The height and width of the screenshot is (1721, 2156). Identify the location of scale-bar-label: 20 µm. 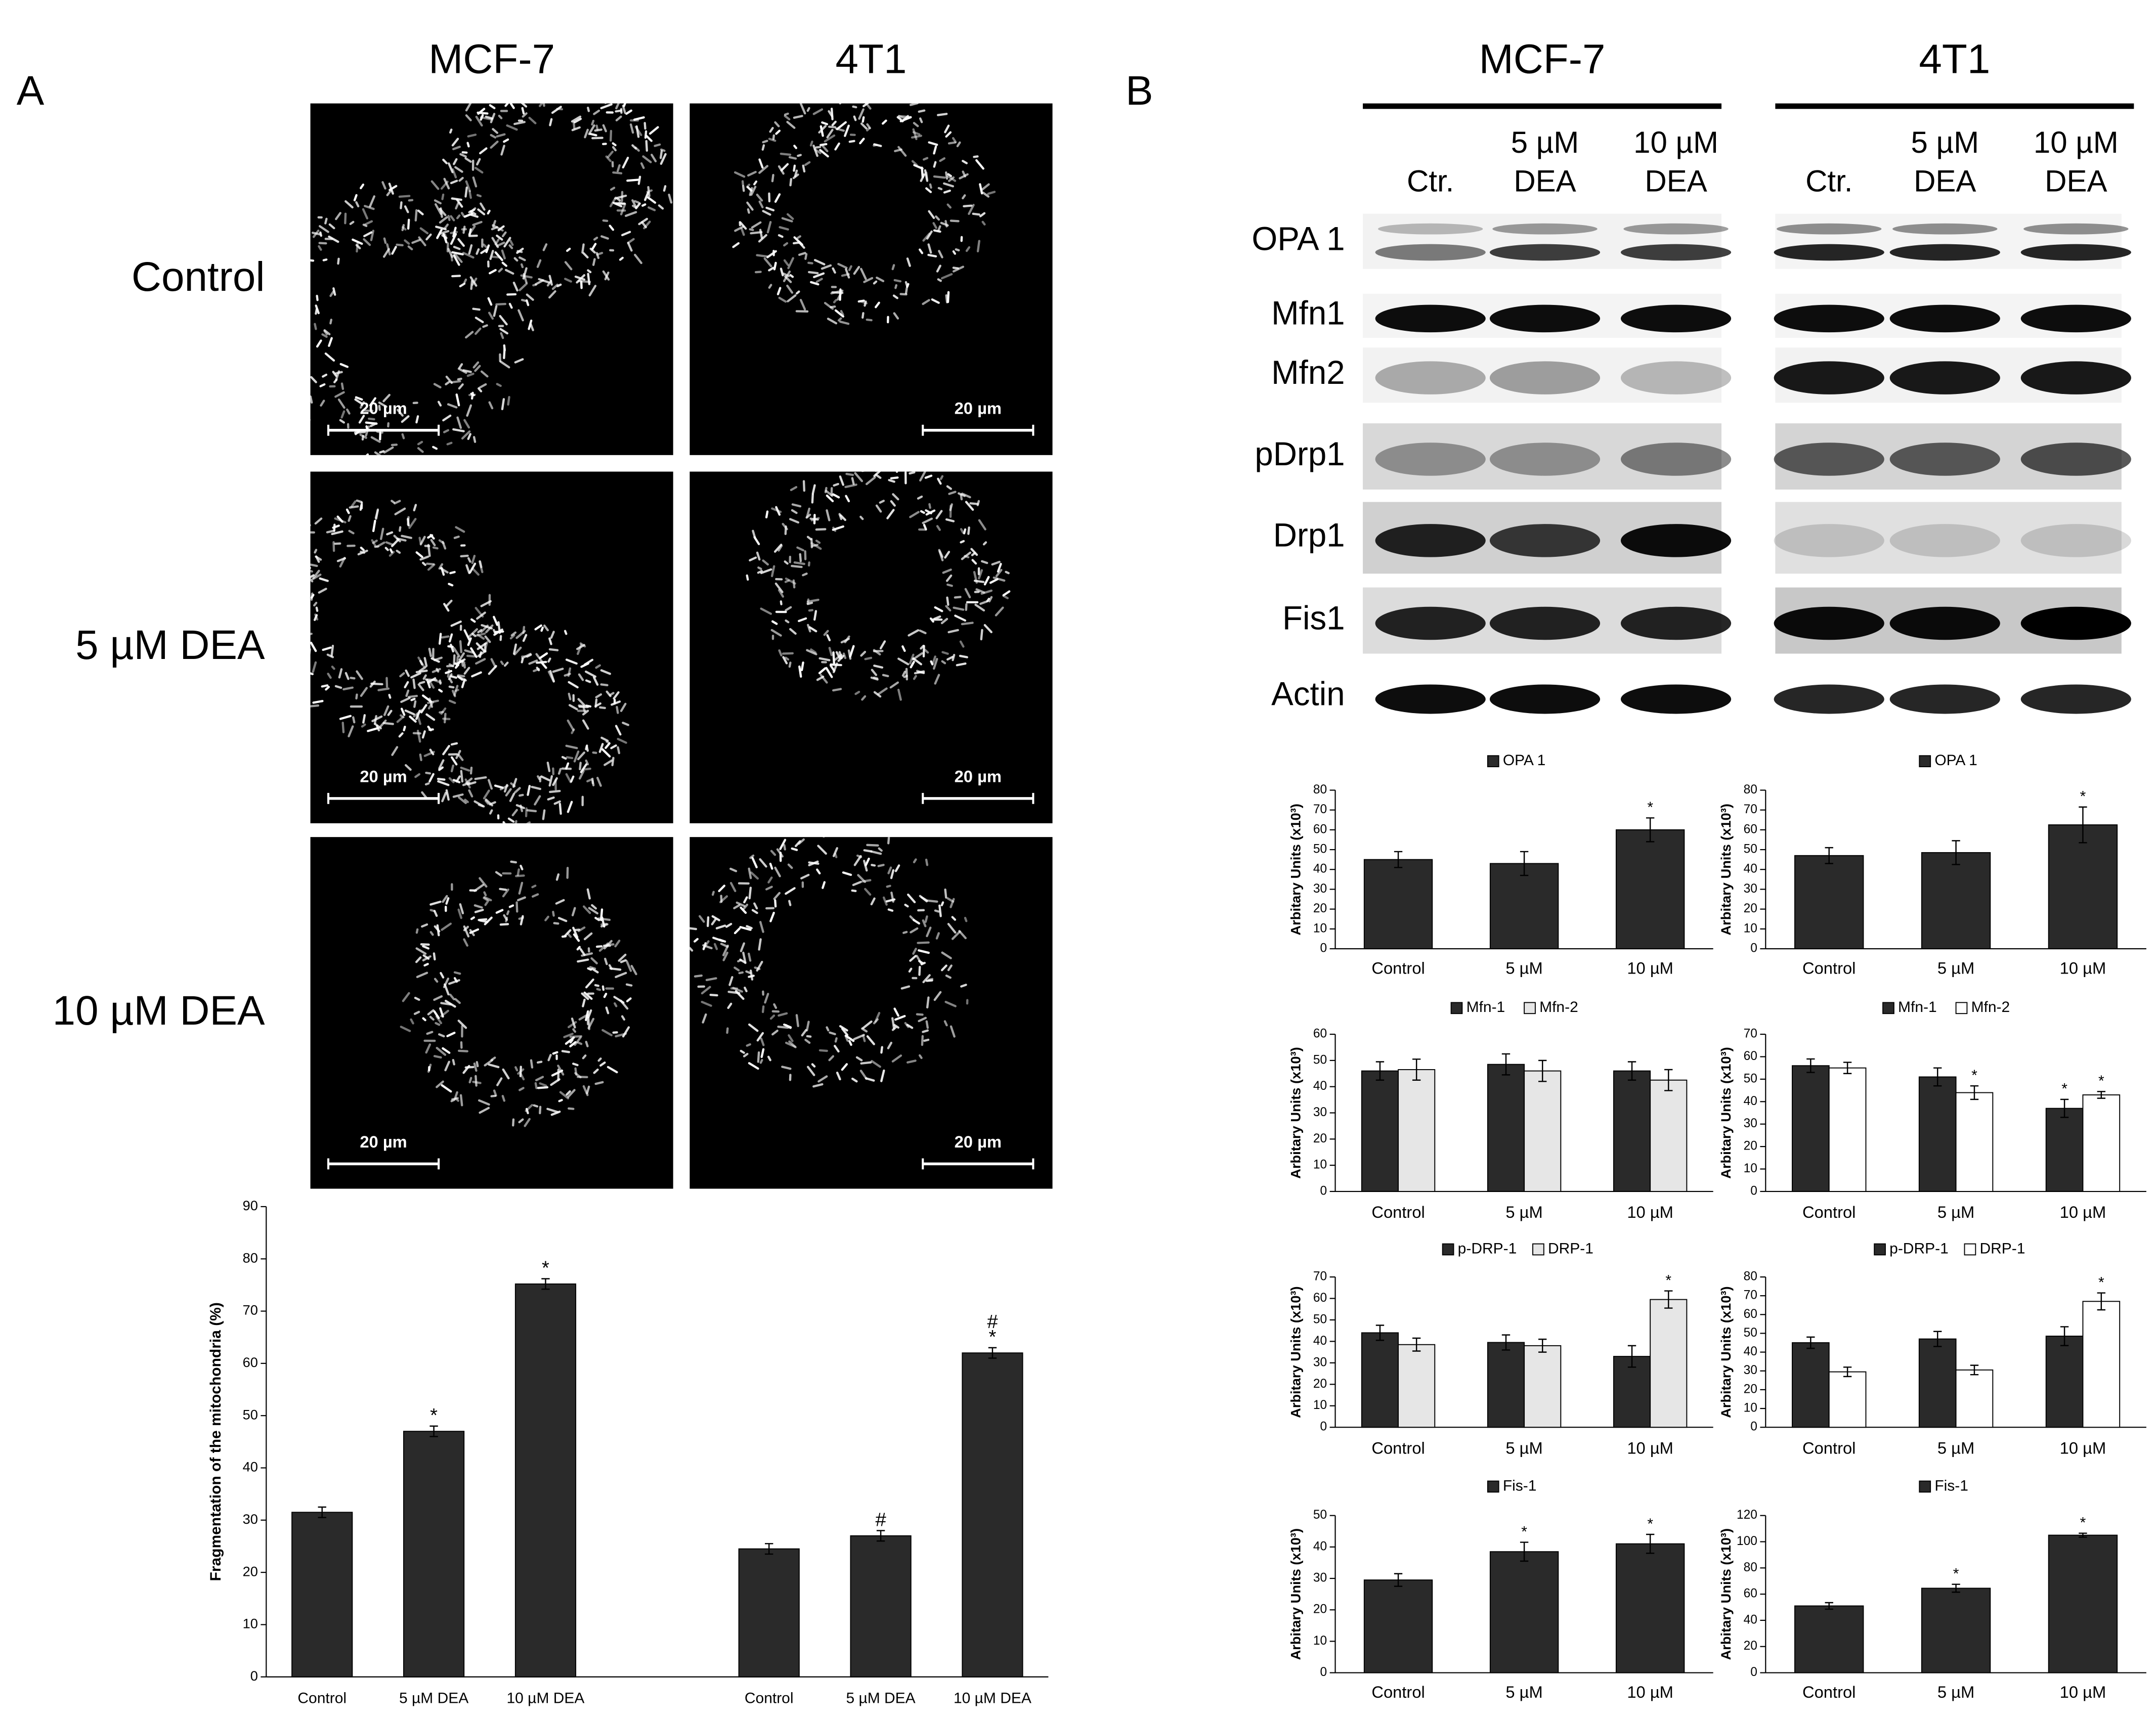
(978, 408).